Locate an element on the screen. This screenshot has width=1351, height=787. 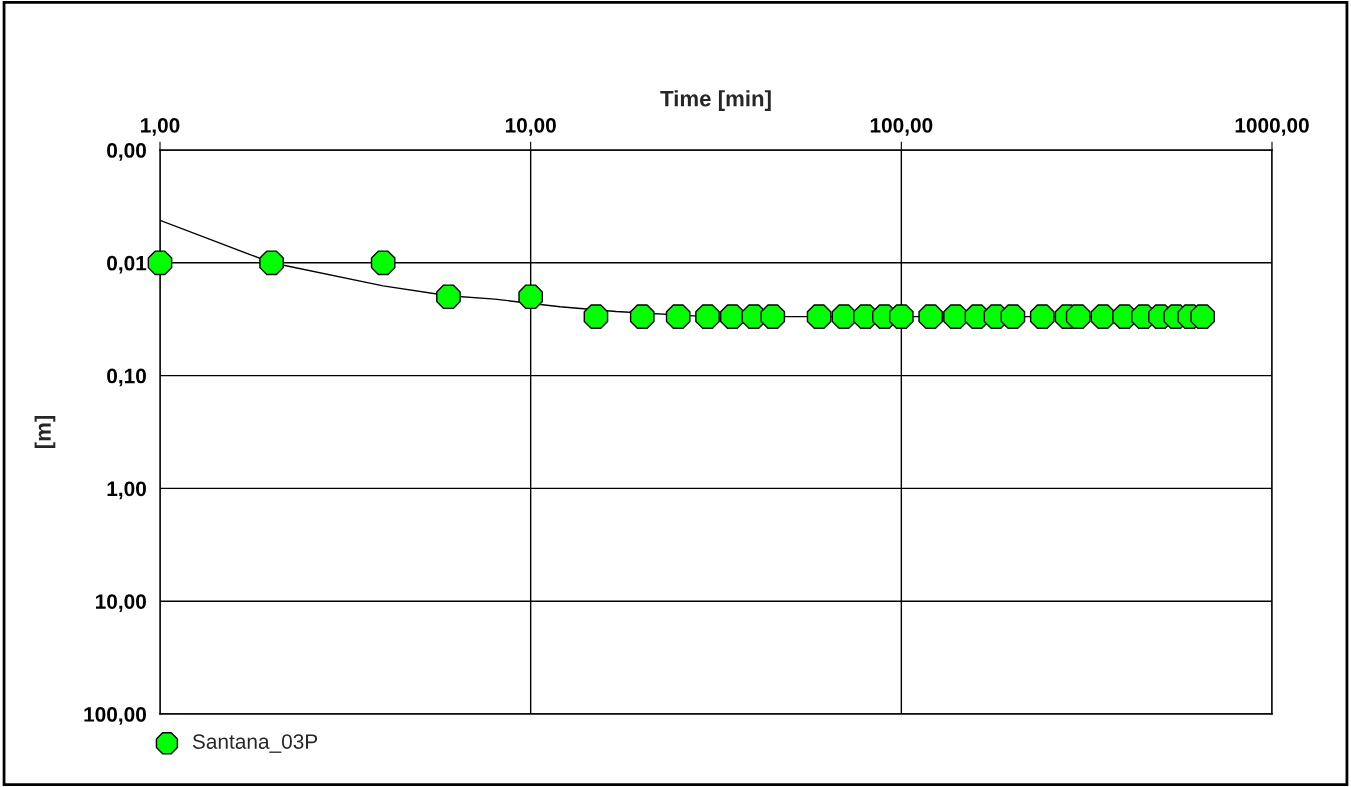
x-tick-label: 10,00 is located at coordinates (530, 126).